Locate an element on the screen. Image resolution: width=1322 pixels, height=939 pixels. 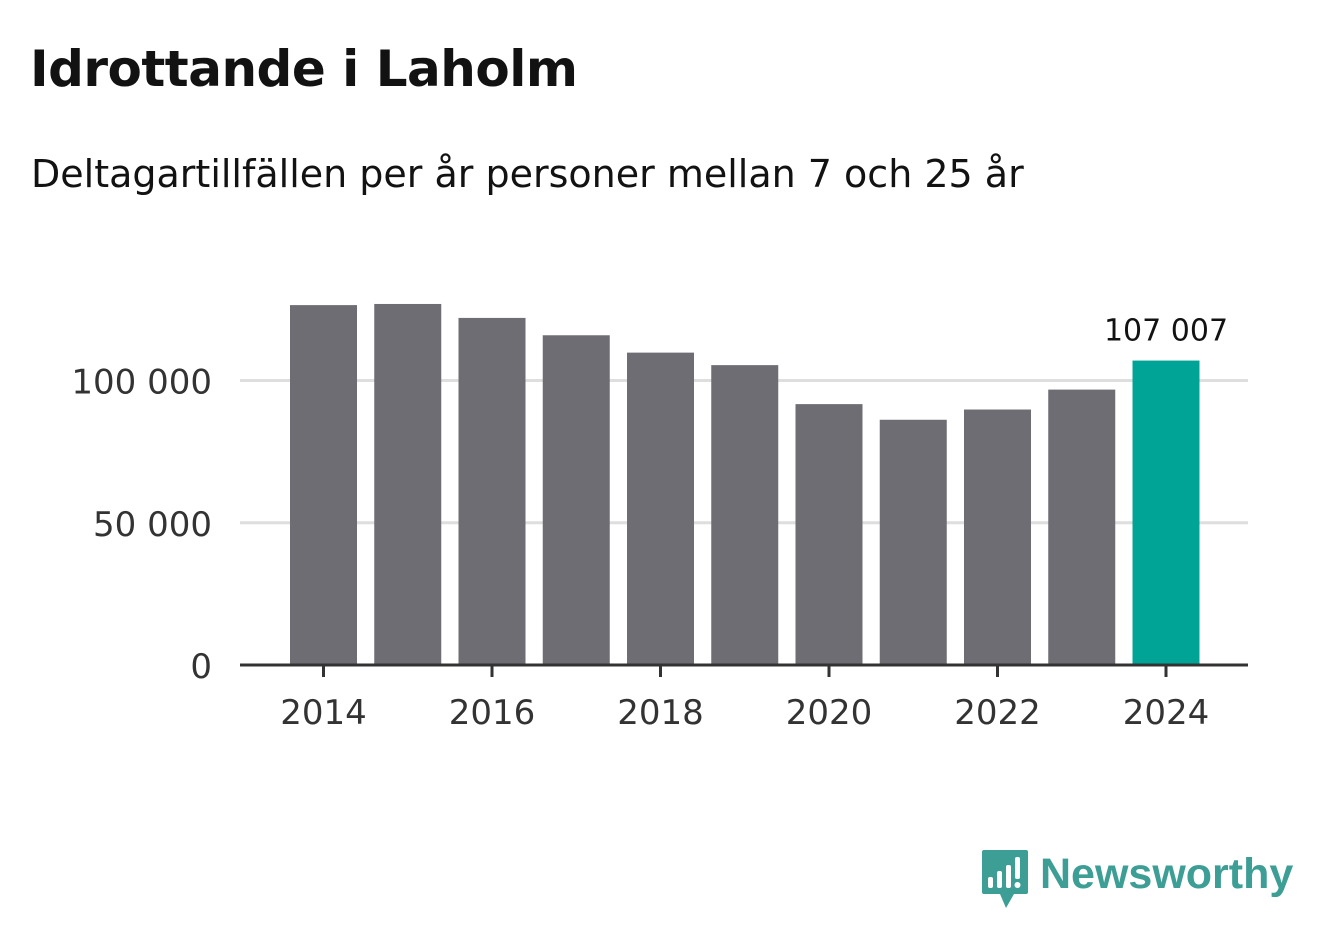
chart-title: Idrottande i Laholm is located at coordinates (304, 69).